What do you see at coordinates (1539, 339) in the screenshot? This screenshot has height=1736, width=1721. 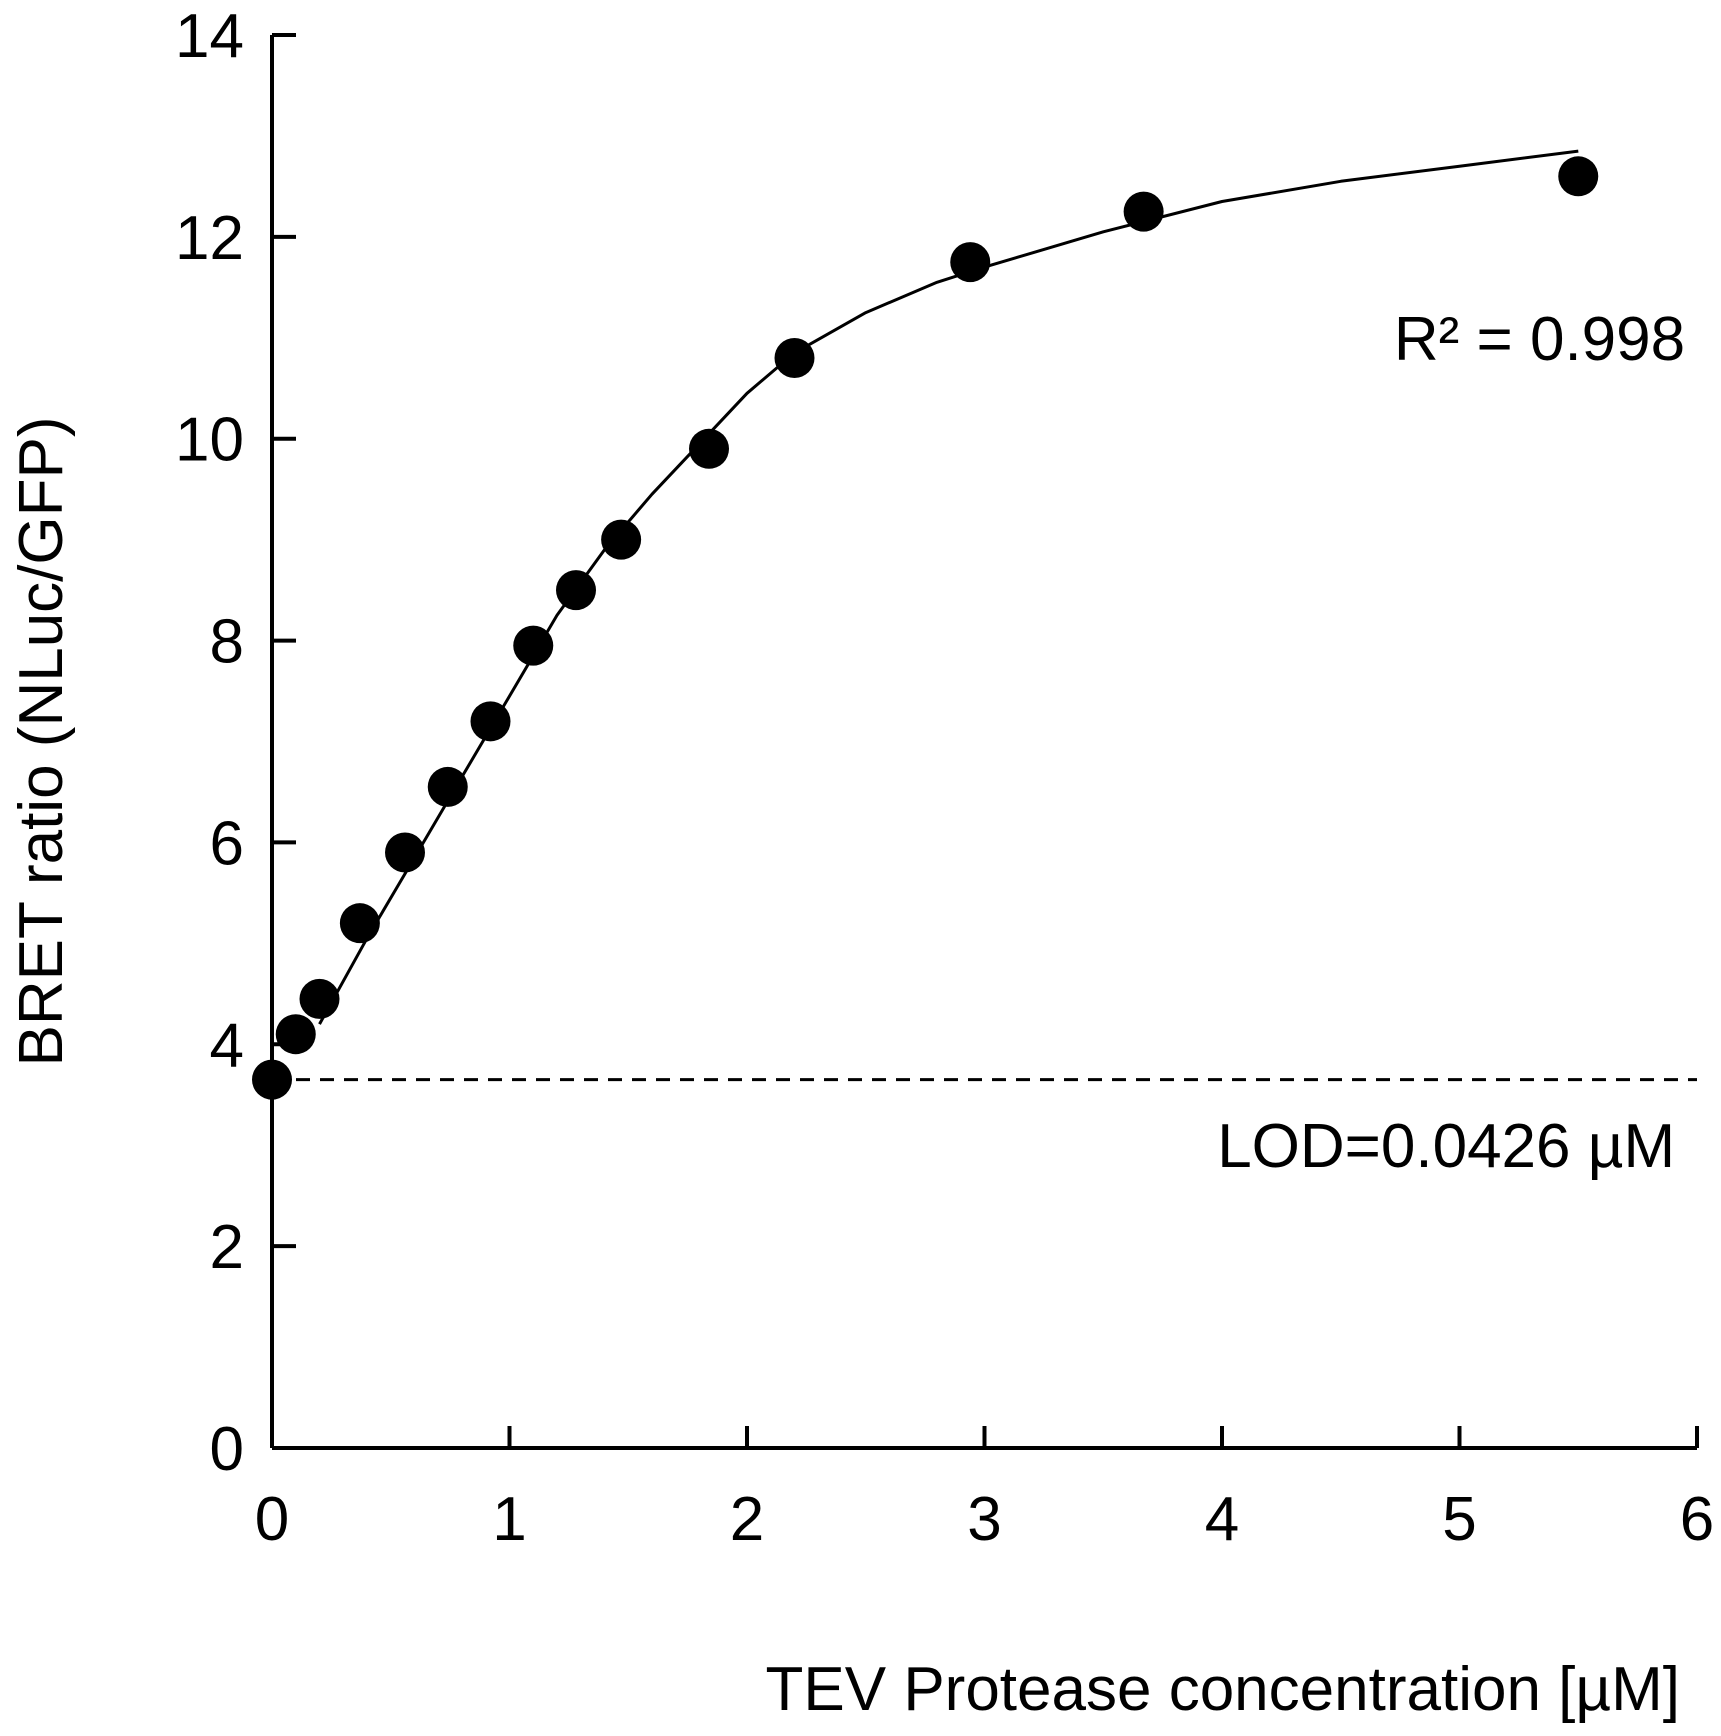 I see `r-squared-annotation: R² = 0.998` at bounding box center [1539, 339].